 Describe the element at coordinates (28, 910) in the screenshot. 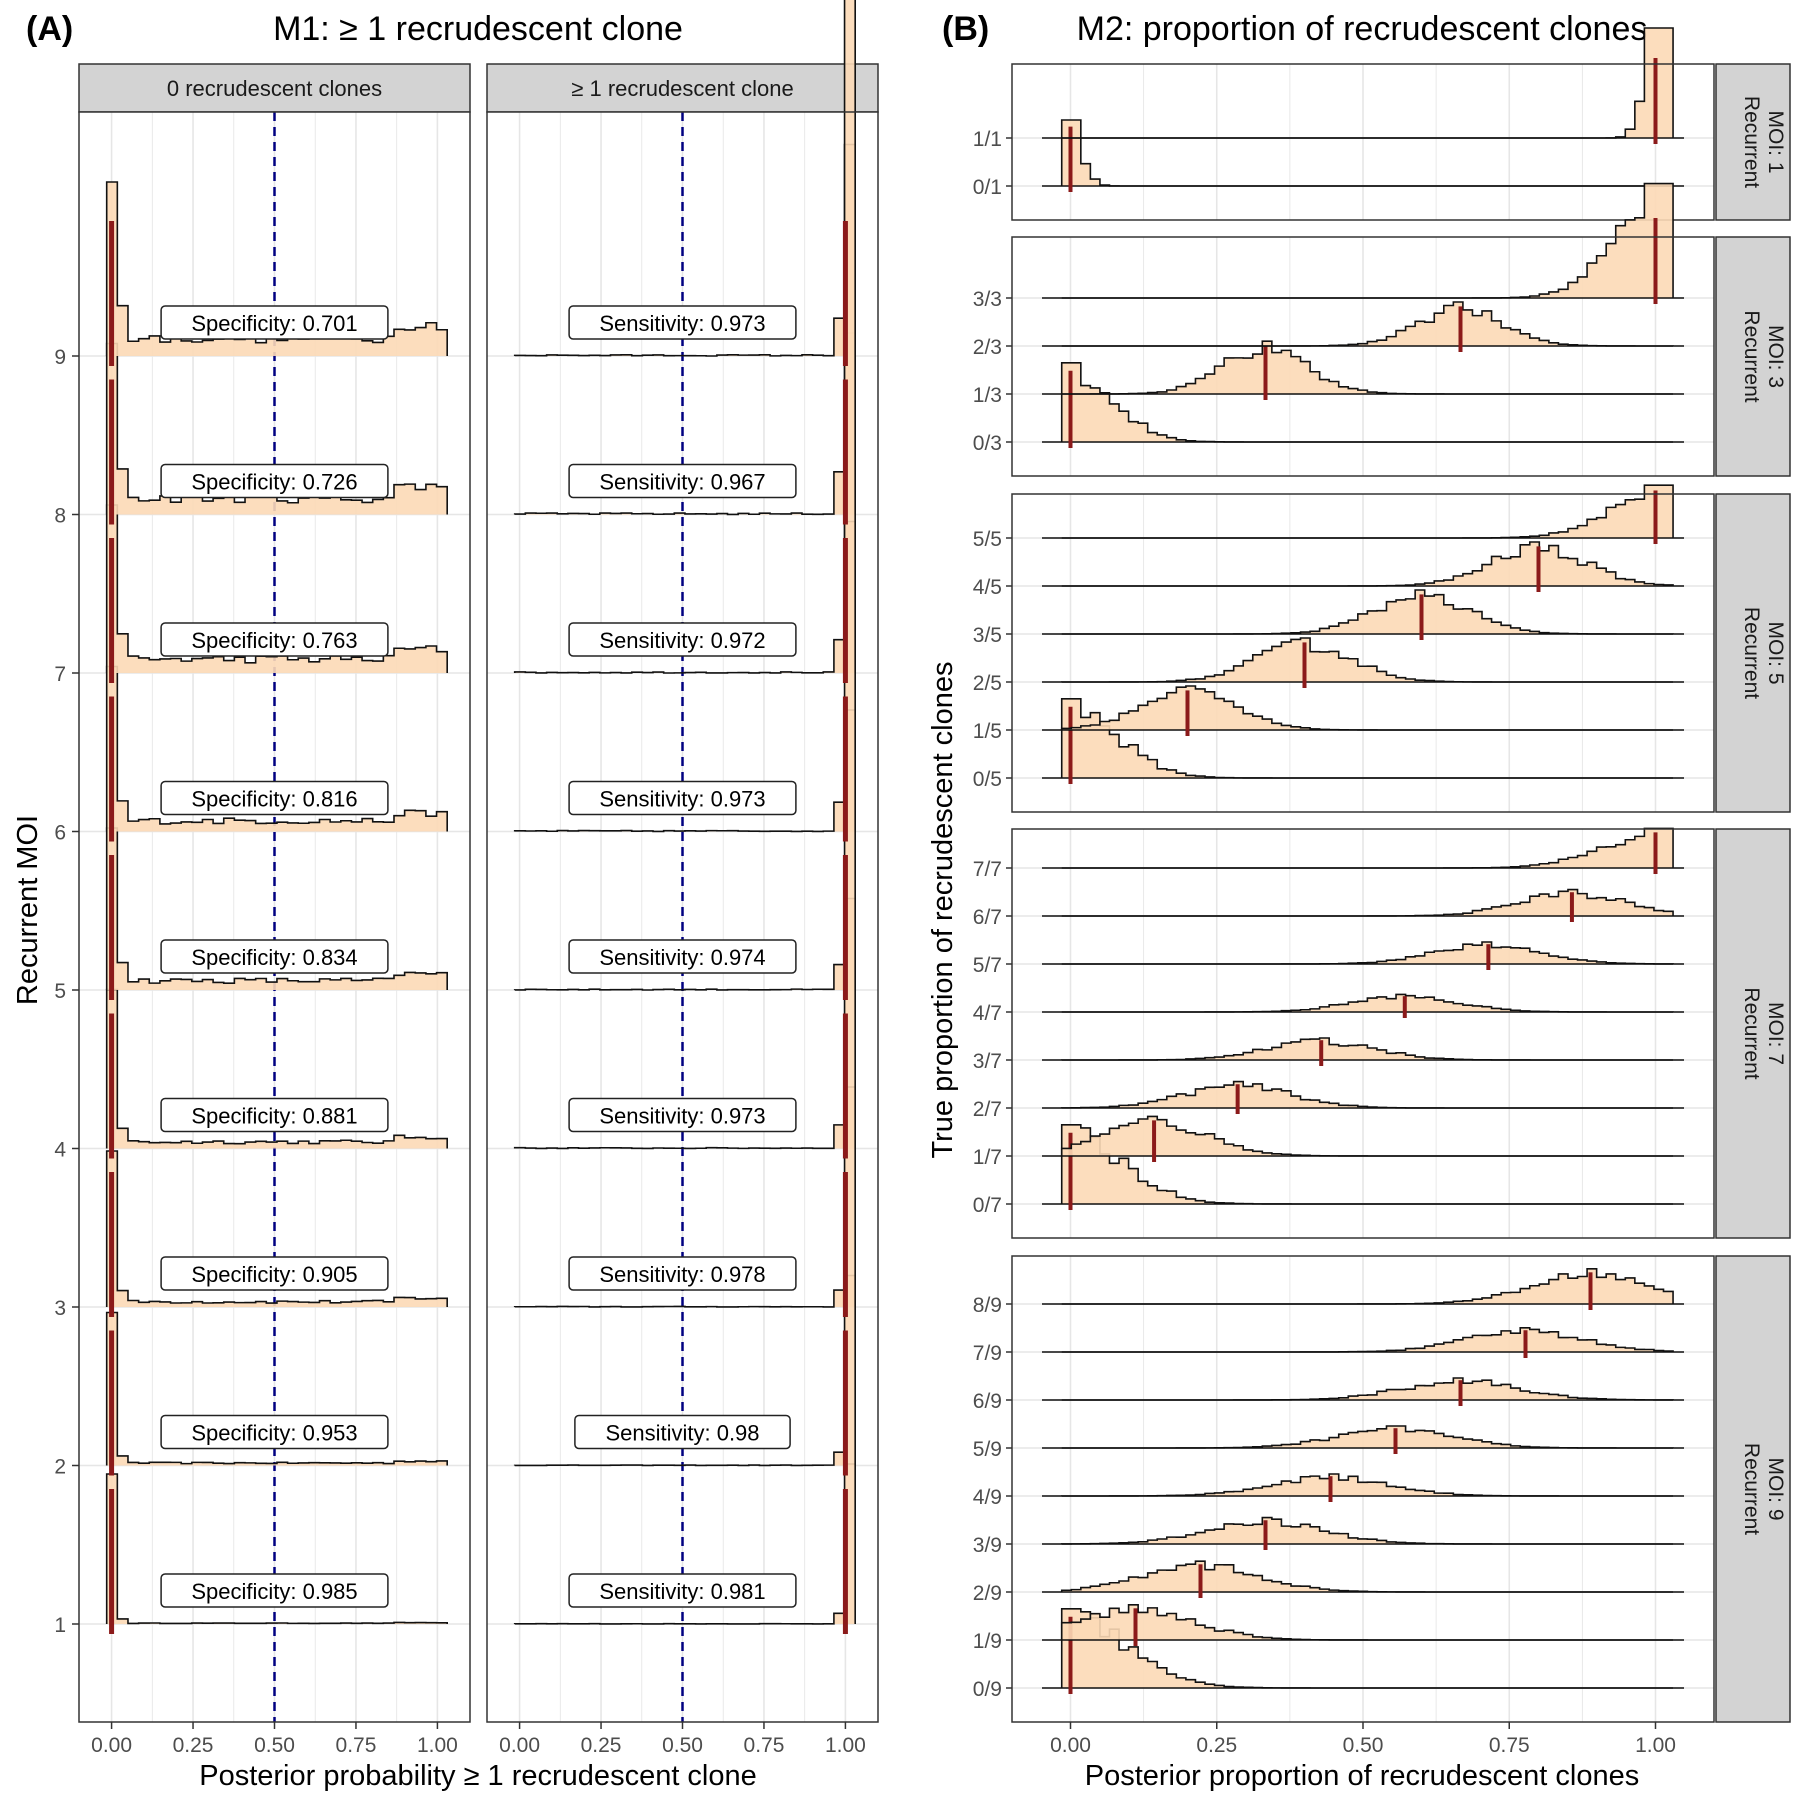

I see `panel-a-ylabel: Recurrent MOI` at that location.